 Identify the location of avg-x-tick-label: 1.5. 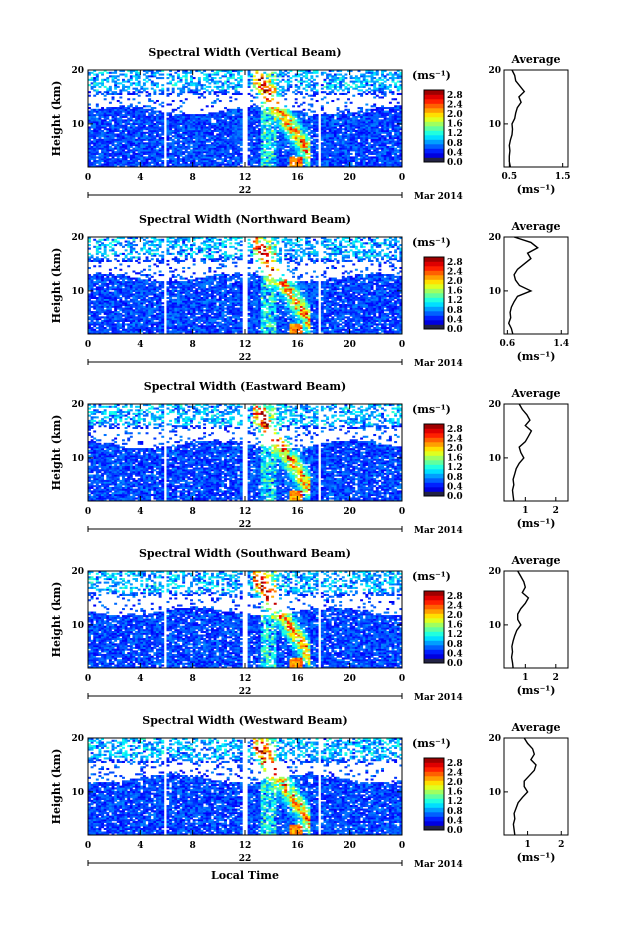
(563, 177).